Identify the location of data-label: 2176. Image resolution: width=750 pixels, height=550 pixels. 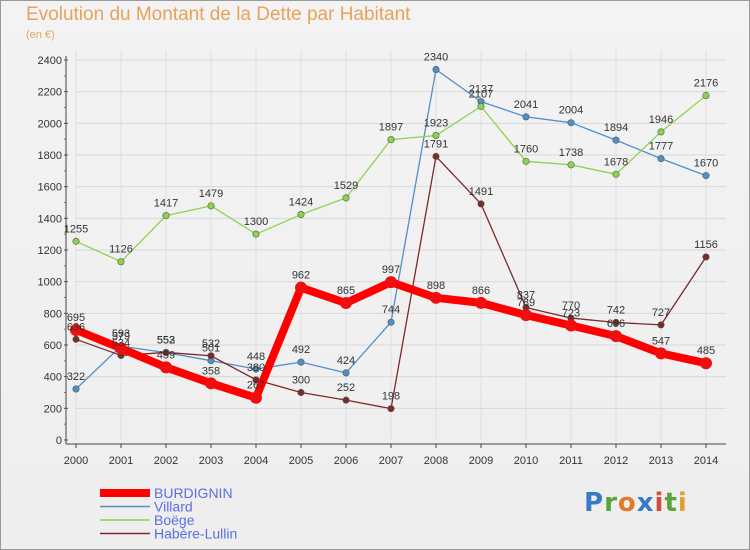
(706, 83).